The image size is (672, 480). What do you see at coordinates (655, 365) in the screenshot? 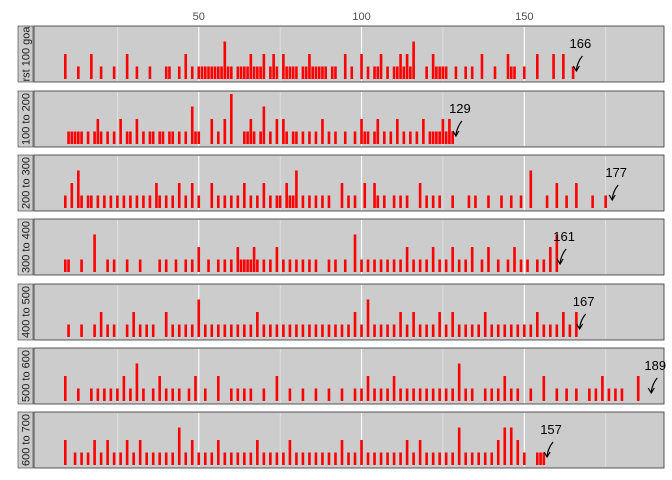
I see `annotation-label: 189` at bounding box center [655, 365].